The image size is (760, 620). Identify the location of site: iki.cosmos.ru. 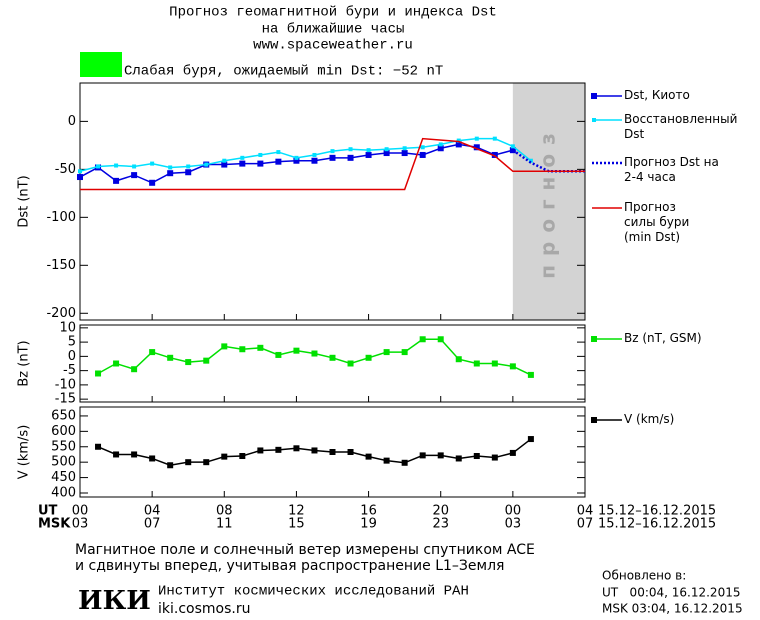
(204, 609).